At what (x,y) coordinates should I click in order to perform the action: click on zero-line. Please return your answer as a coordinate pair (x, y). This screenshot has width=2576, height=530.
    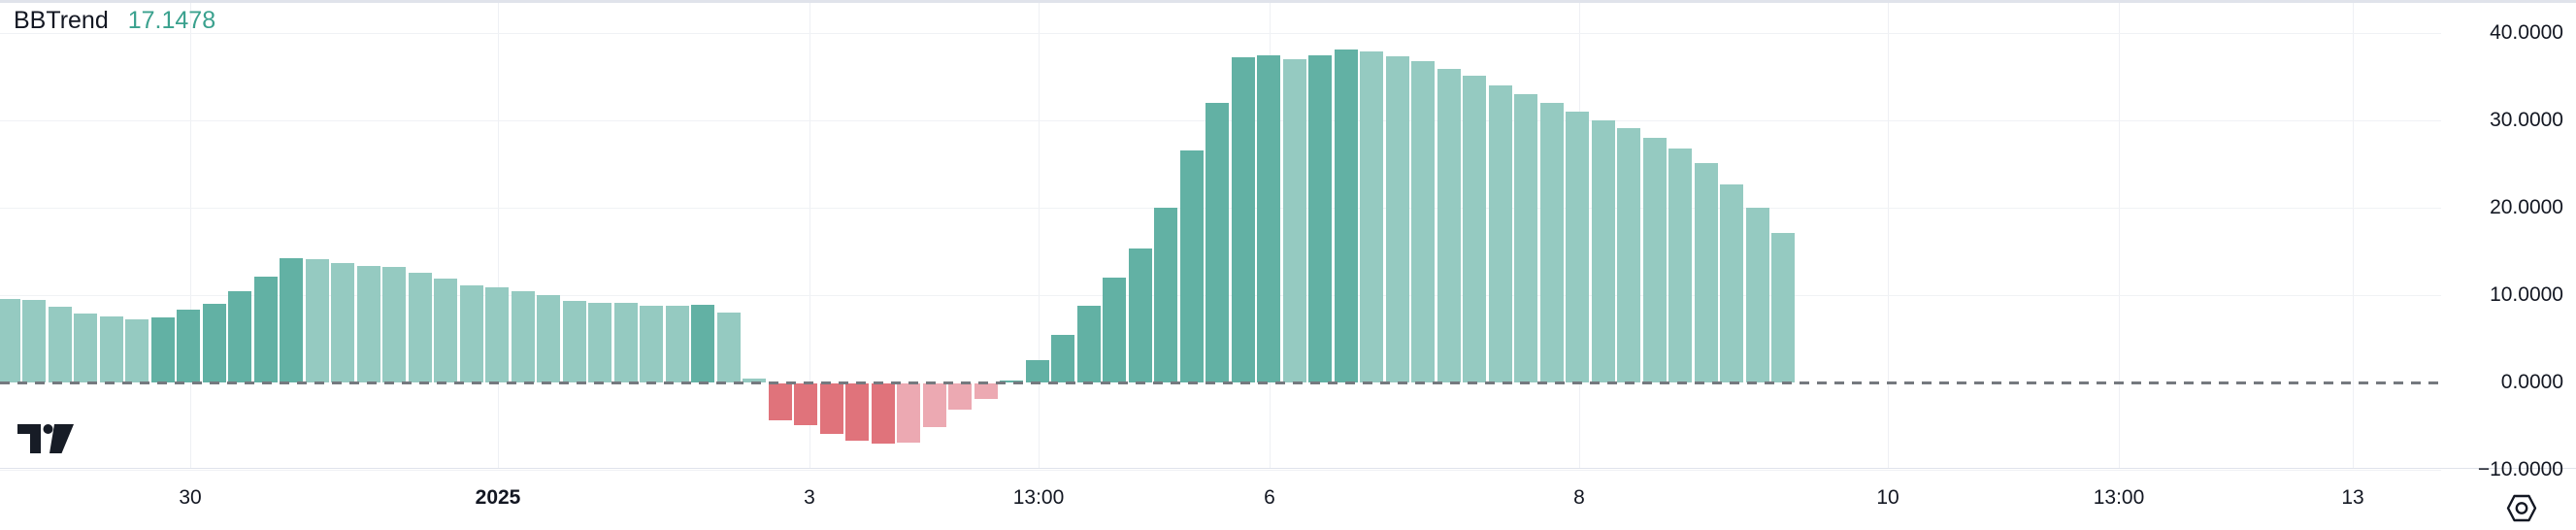
    Looking at the image, I should click on (1220, 382).